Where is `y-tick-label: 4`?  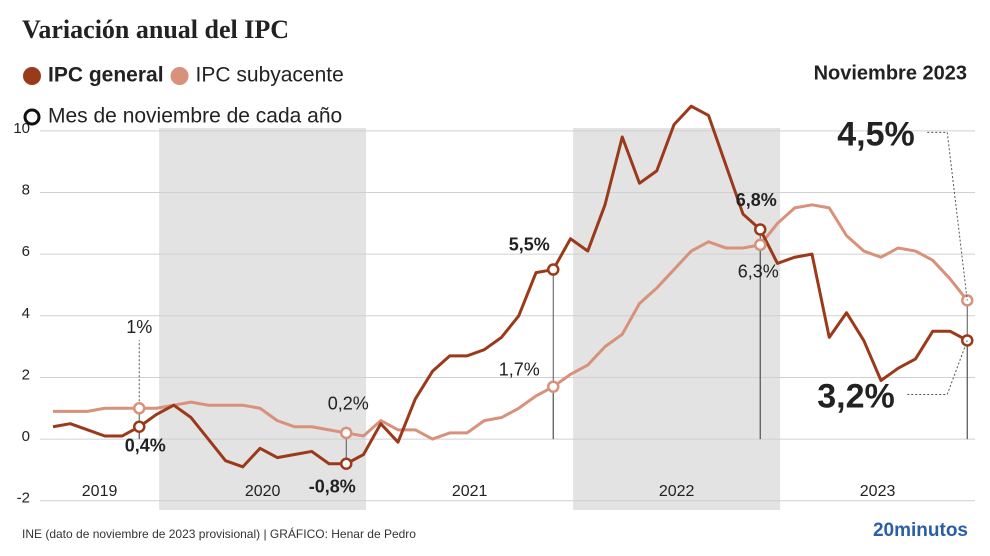 y-tick-label: 4 is located at coordinates (26, 313).